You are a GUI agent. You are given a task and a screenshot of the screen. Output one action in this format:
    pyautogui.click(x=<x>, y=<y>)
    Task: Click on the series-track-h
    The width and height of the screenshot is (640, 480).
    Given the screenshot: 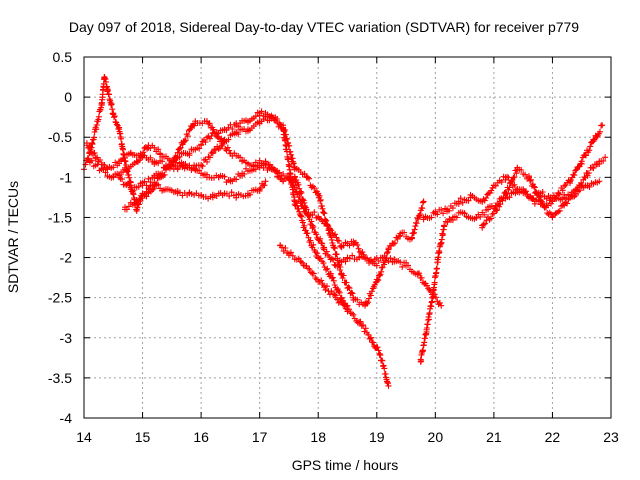 What is the action you would take?
    pyautogui.click(x=511, y=198)
    